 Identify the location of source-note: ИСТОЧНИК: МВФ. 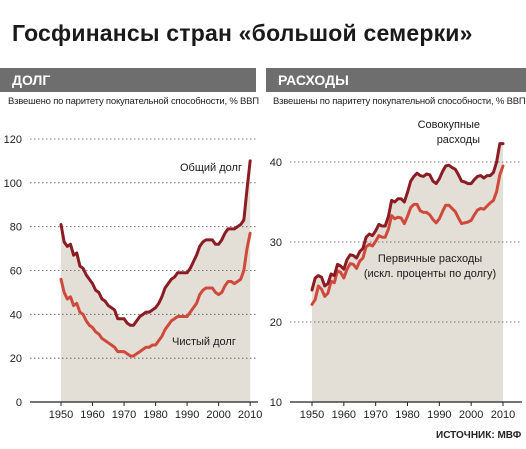
(479, 435).